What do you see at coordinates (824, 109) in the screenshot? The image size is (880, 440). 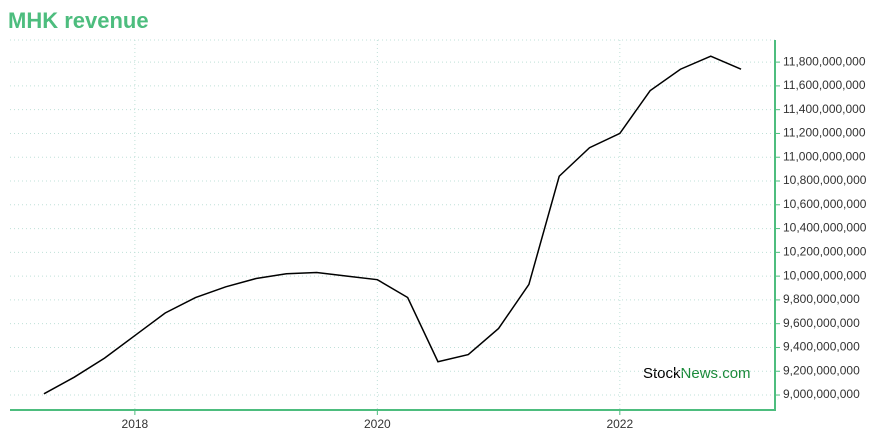 I see `y-tick-label: 11,400,000,000` at bounding box center [824, 109].